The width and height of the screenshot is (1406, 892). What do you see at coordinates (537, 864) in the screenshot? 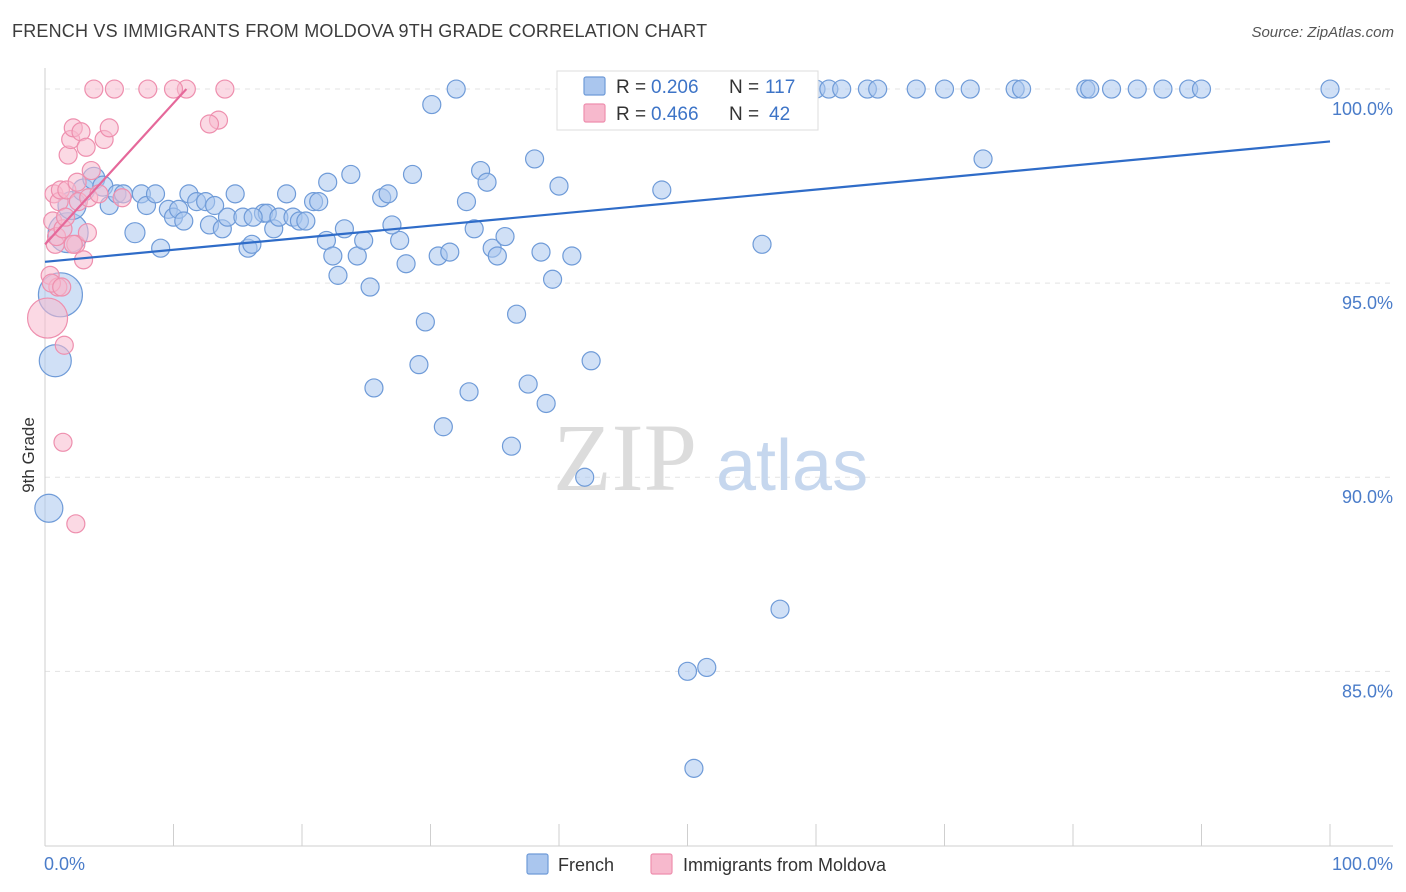
I see `legend-item-french-swatch` at bounding box center [537, 864].